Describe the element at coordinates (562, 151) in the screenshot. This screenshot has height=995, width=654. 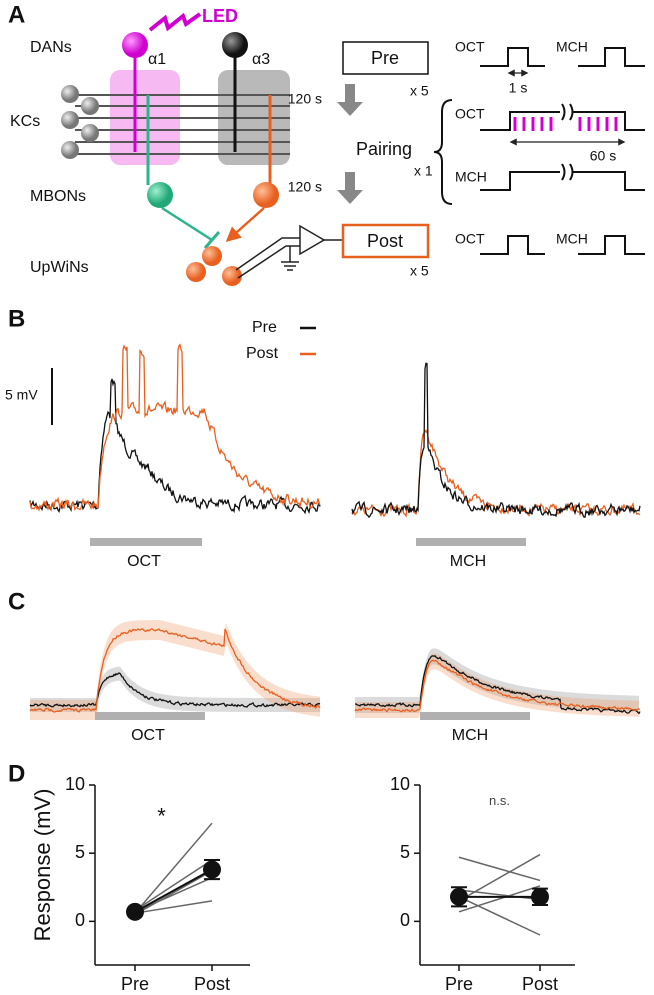
I see `stimulus-schematics` at that location.